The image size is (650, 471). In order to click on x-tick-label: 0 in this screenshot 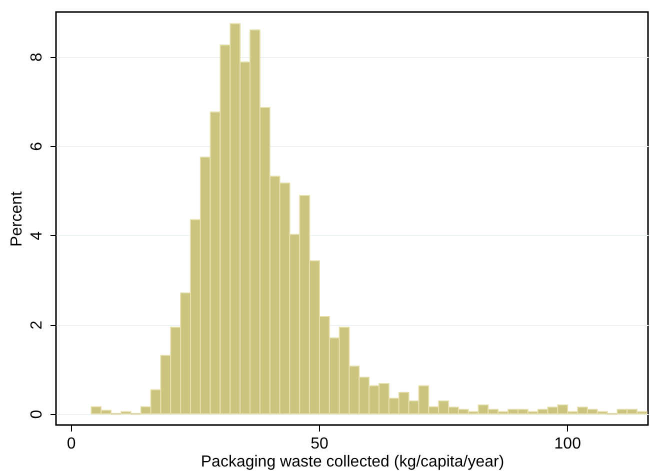, I will do `click(71, 444)`.